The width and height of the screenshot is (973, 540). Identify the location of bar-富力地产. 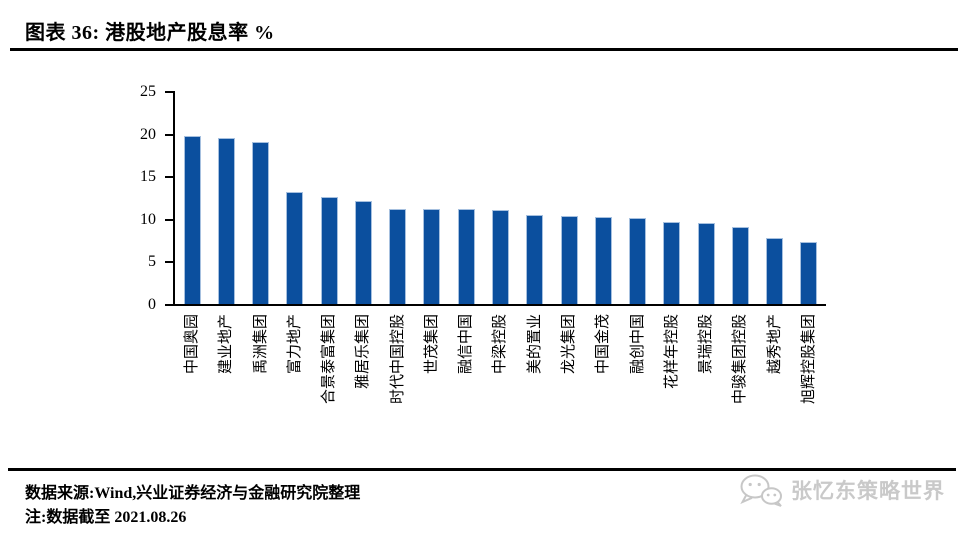
(295, 247).